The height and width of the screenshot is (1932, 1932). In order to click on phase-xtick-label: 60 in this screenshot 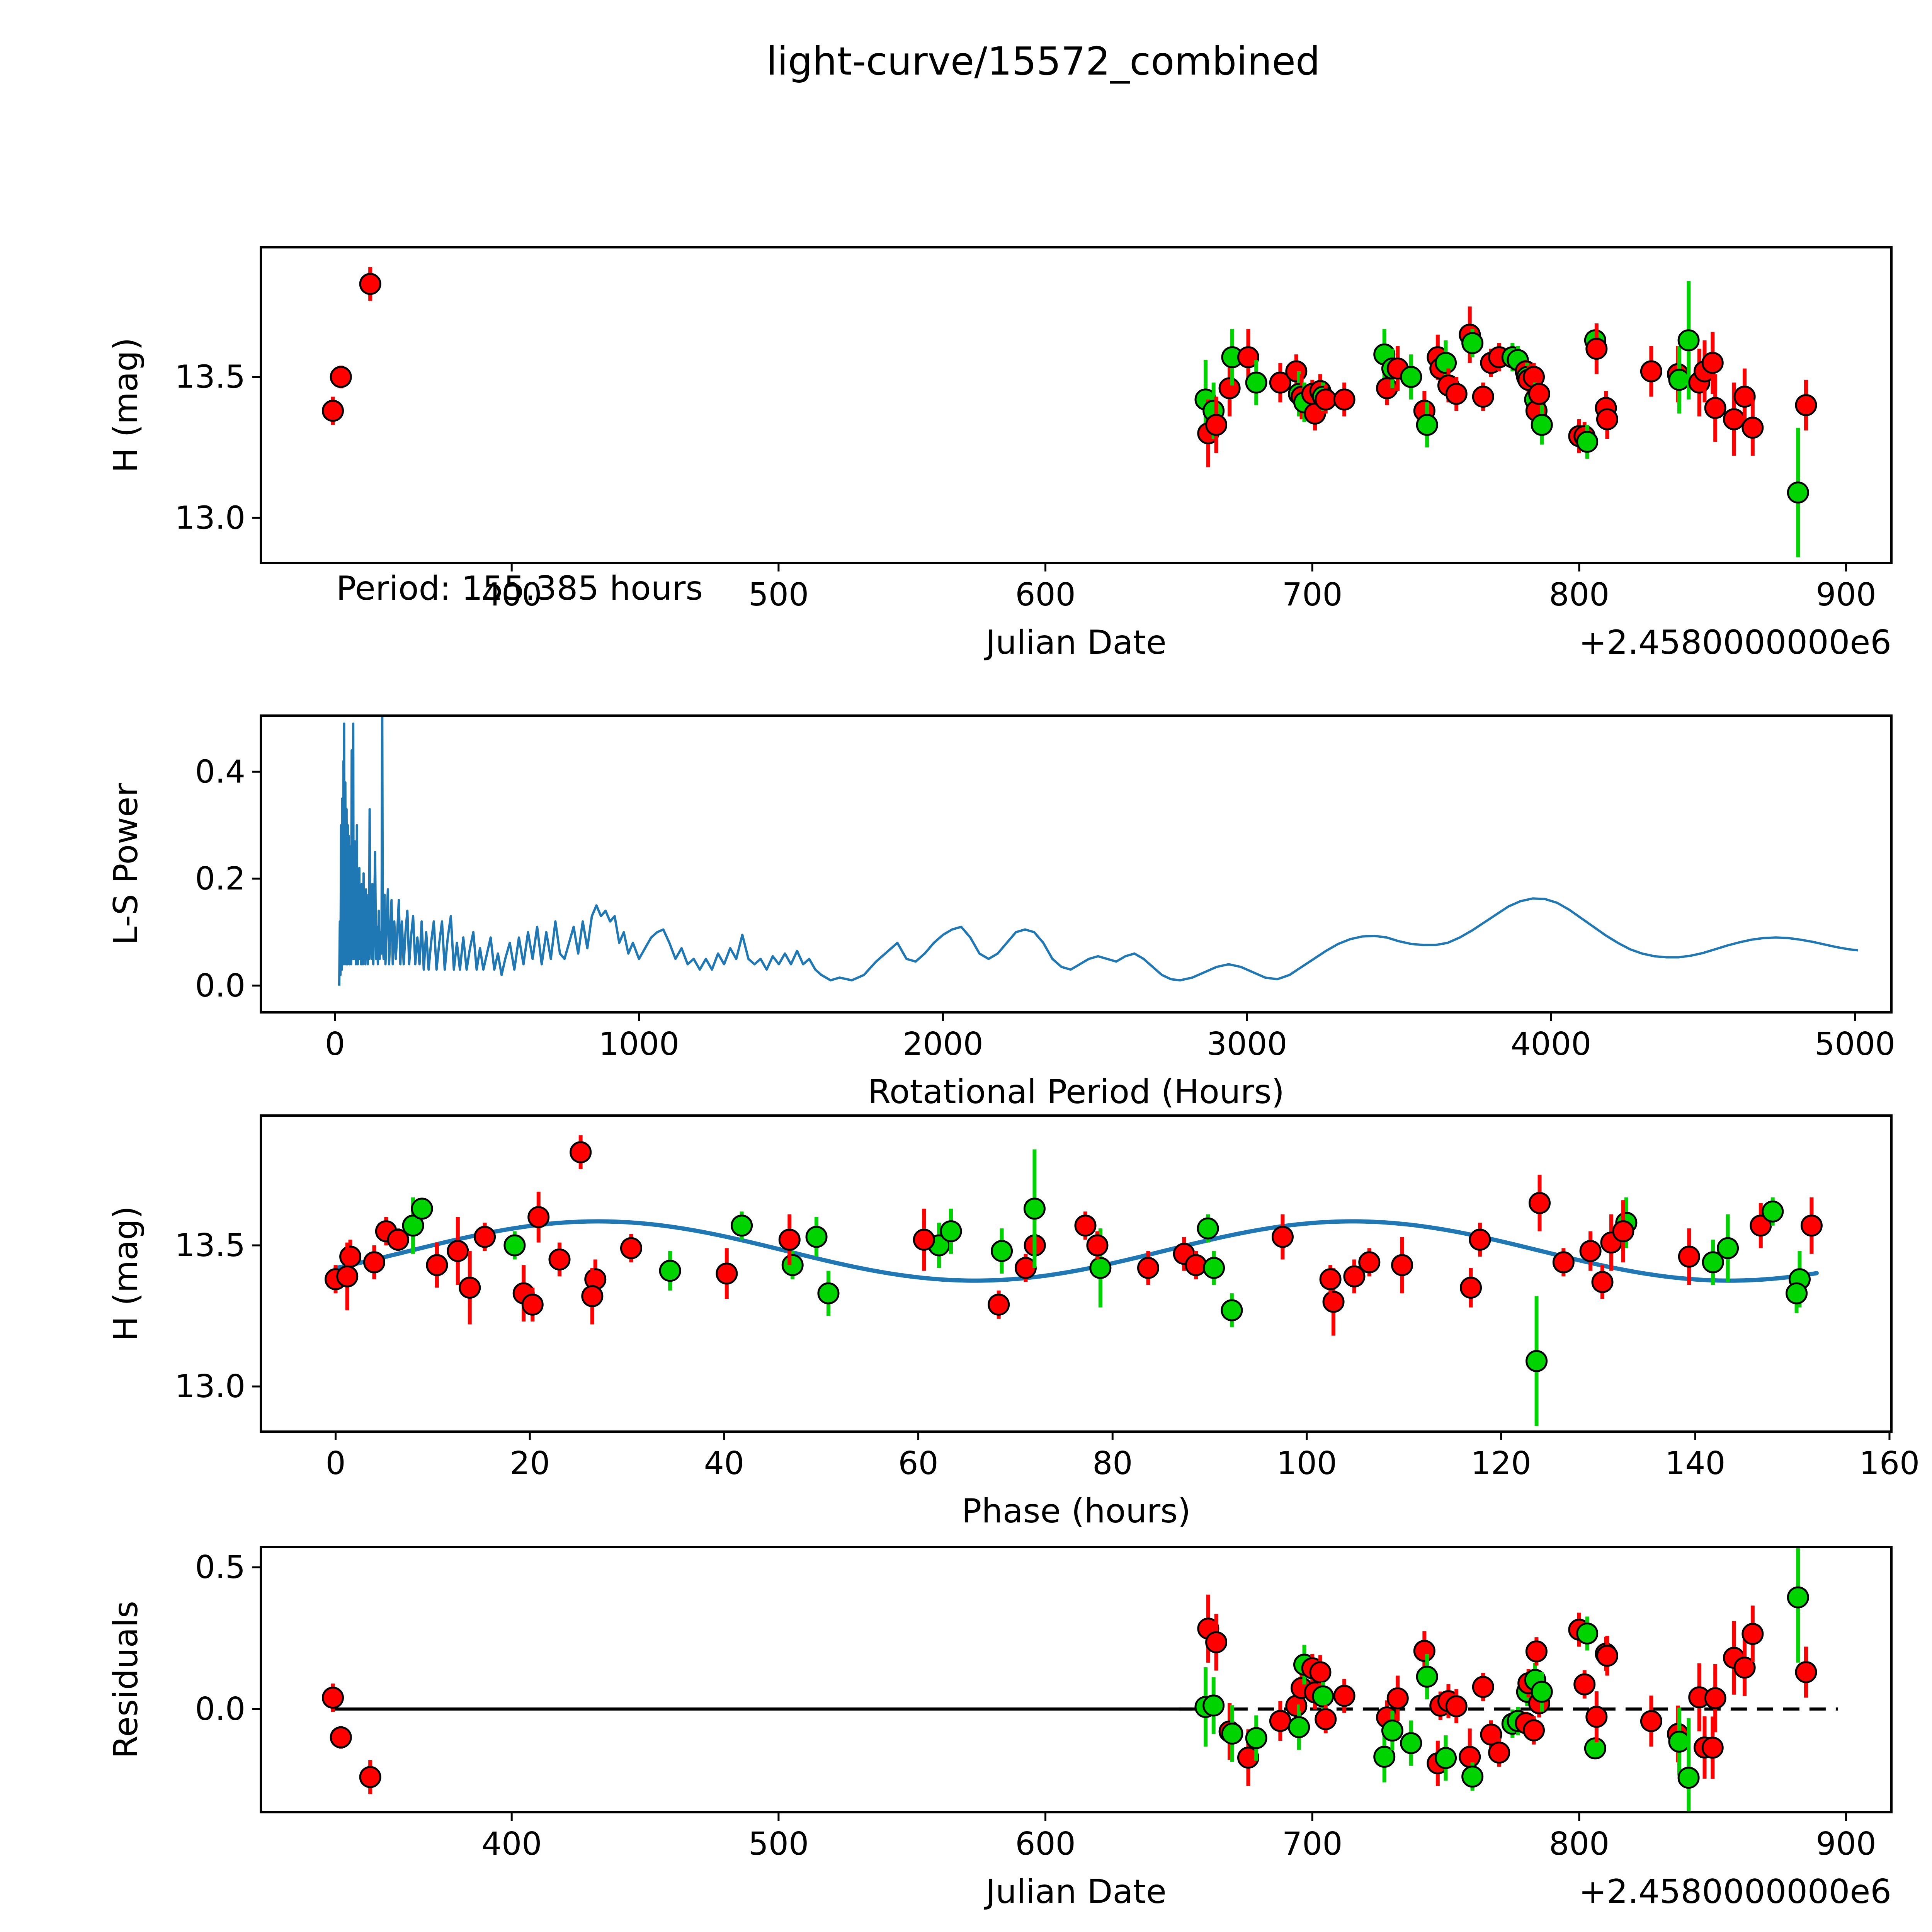, I will do `click(918, 1463)`.